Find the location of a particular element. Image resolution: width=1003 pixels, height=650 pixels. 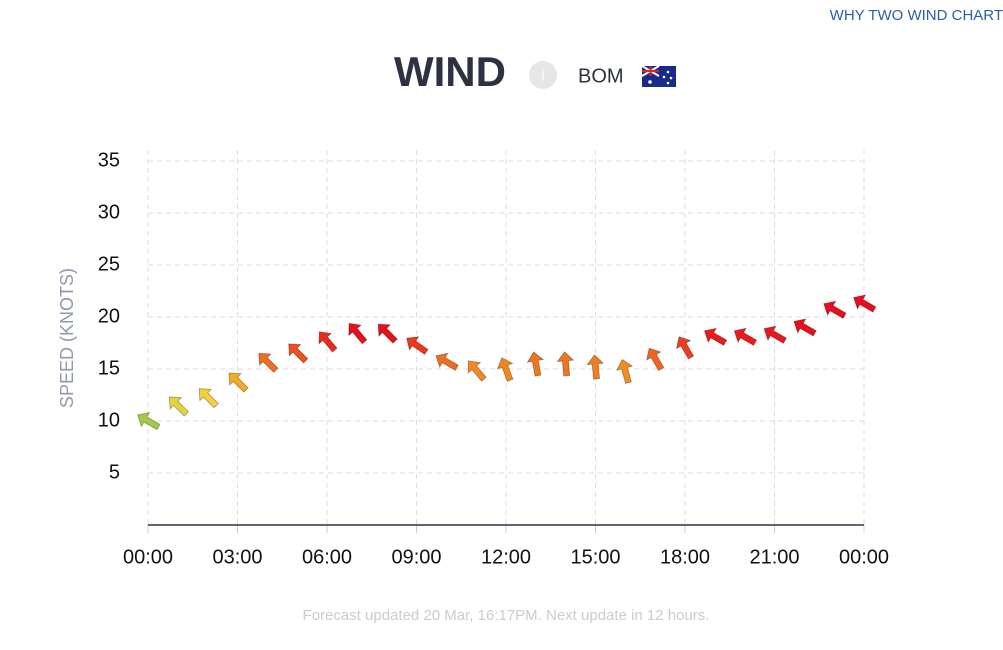

y-tick-label: 20 is located at coordinates (109, 316).